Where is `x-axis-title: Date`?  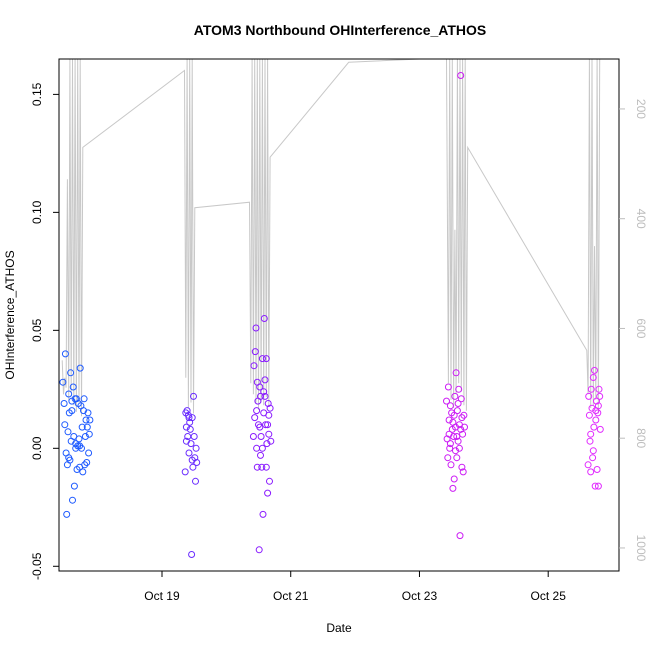
x-axis-title: Date is located at coordinates (339, 628).